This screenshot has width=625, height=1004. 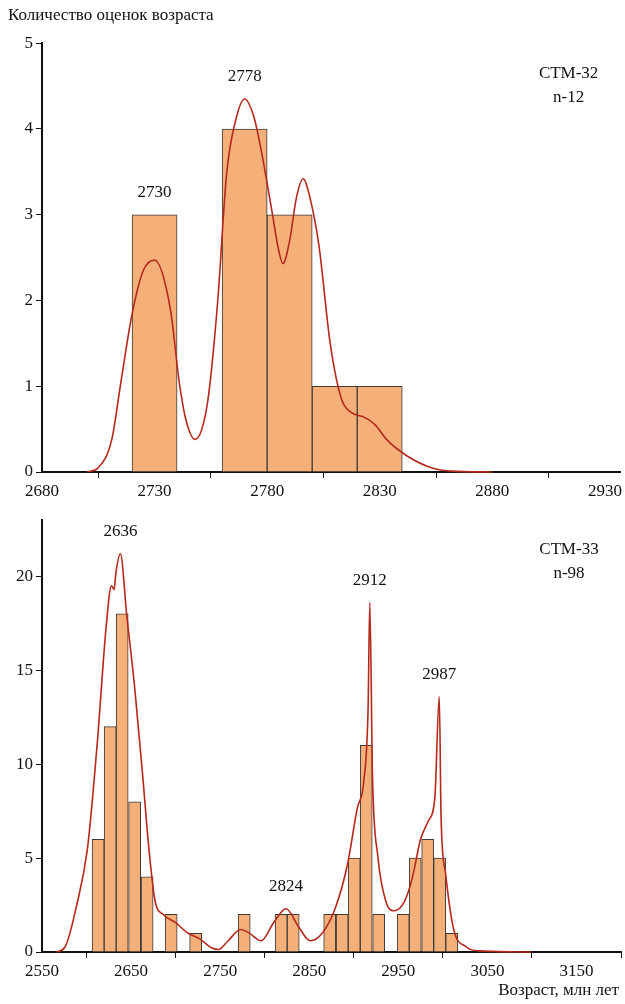 I want to click on x-tick-label: 2750, so click(x=220, y=970).